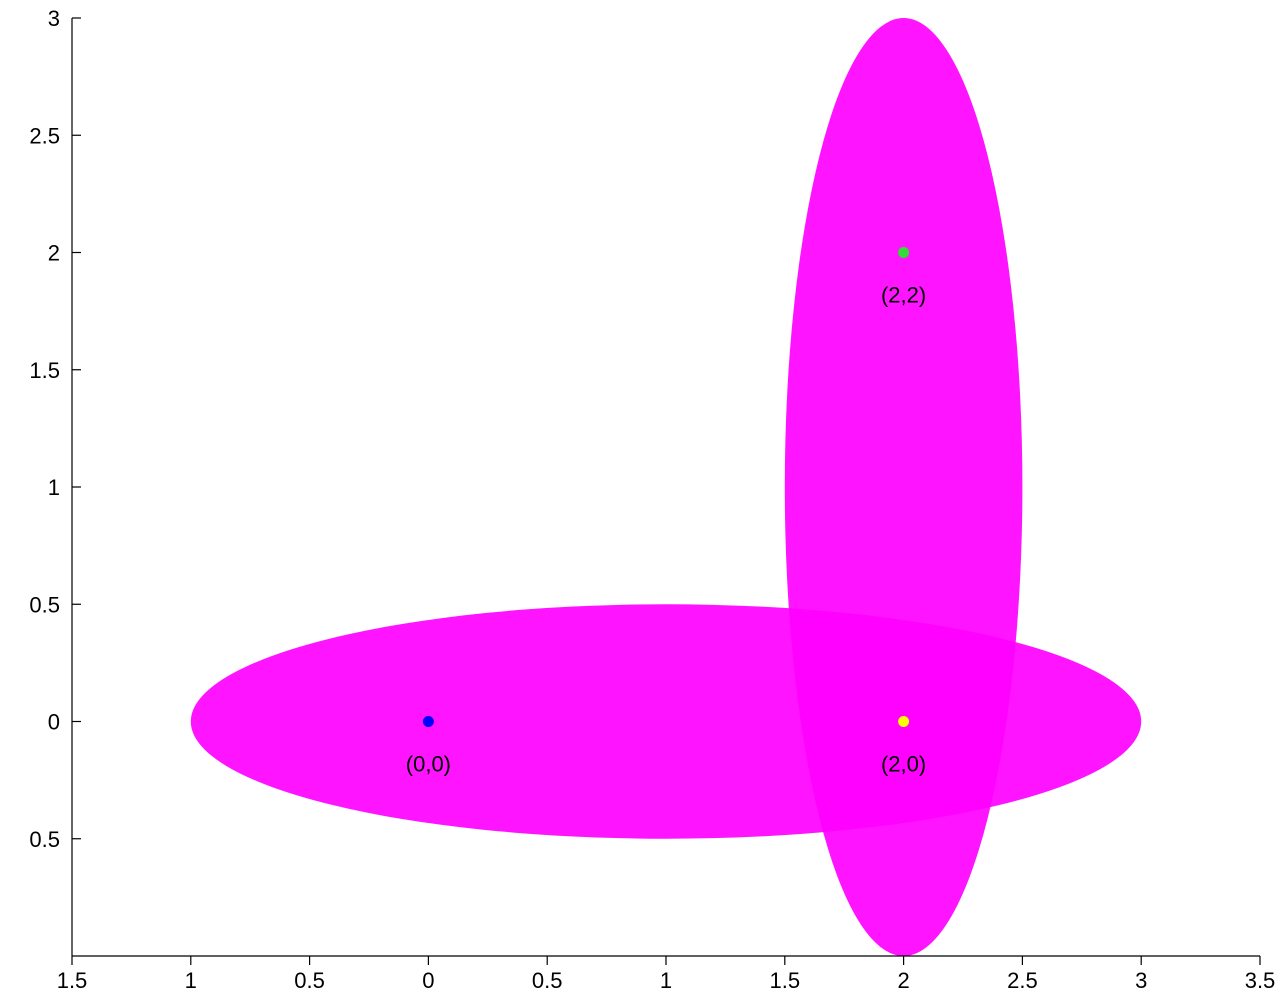 This screenshot has height=996, width=1284. I want to click on y-tick-label: 1, so click(54, 487).